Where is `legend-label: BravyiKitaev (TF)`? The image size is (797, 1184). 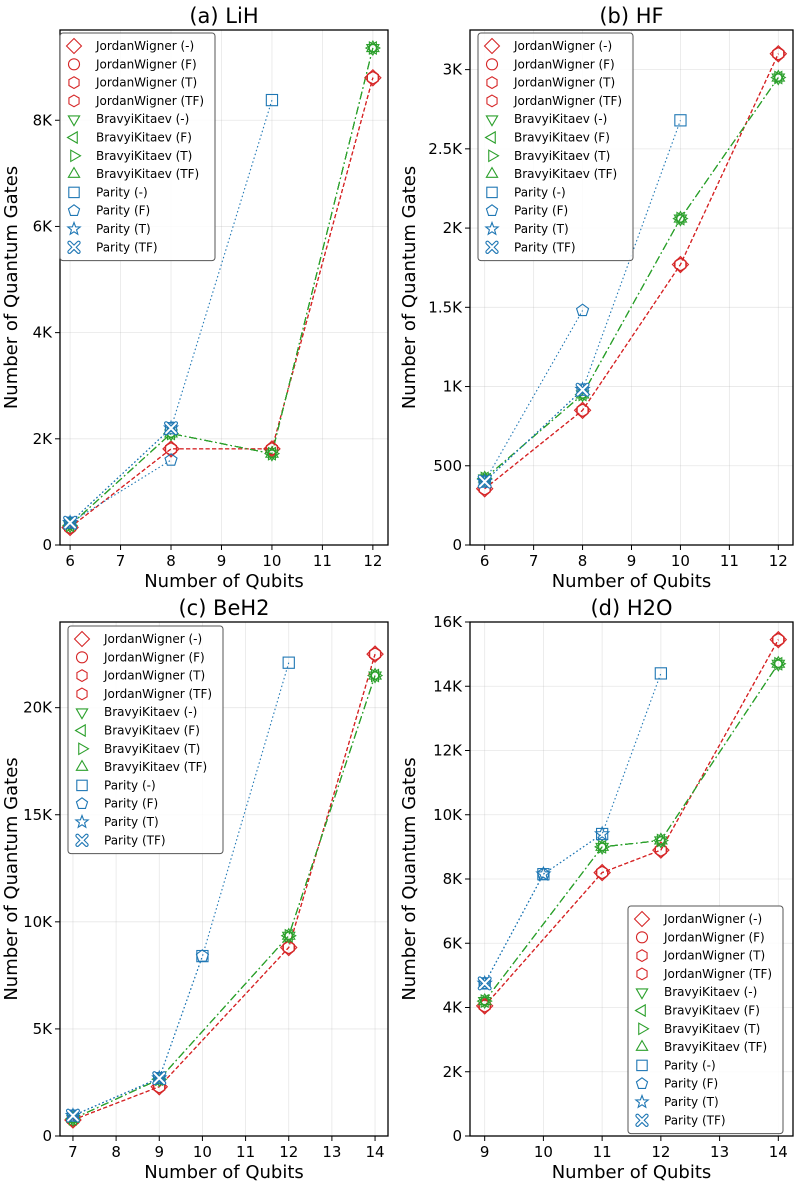
legend-label: BravyiKitaev (TF) is located at coordinates (155, 767).